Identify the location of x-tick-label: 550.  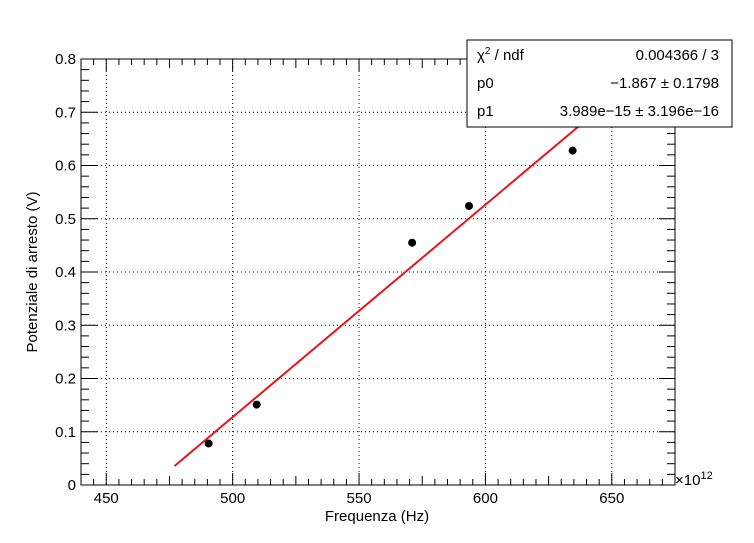
(359, 498).